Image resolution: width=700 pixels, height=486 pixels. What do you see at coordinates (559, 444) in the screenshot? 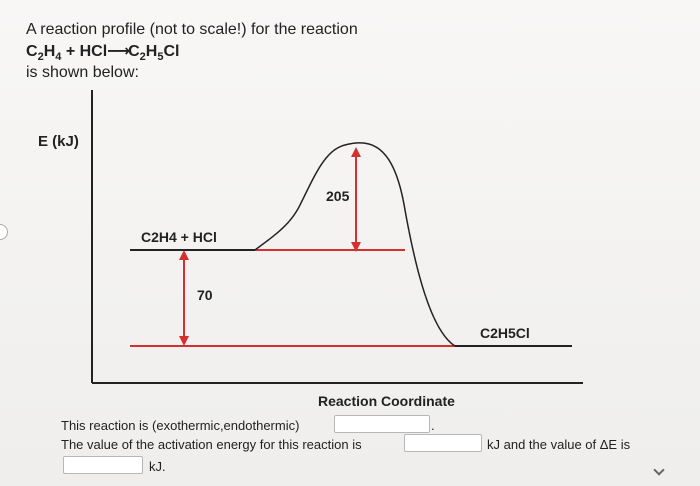
I see `answer-line-2-suffix: kJ and the value of ΔE is` at bounding box center [559, 444].